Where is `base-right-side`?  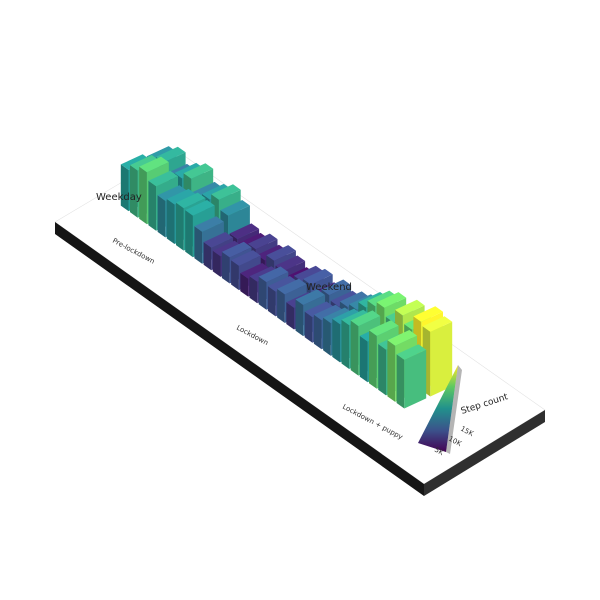
base-right-side is located at coordinates (484, 453).